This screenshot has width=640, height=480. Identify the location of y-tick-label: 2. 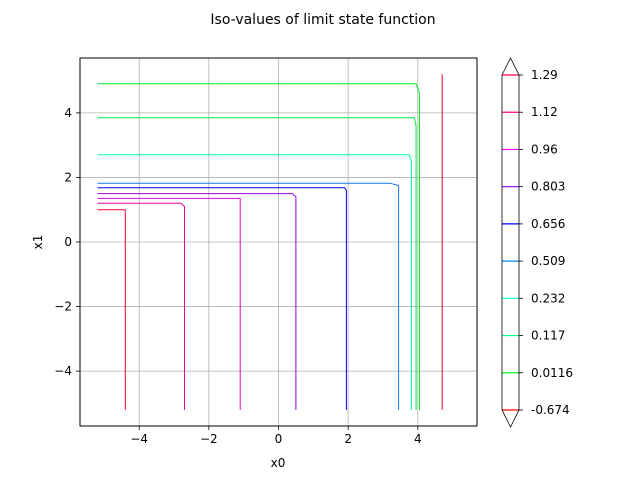
(68, 177).